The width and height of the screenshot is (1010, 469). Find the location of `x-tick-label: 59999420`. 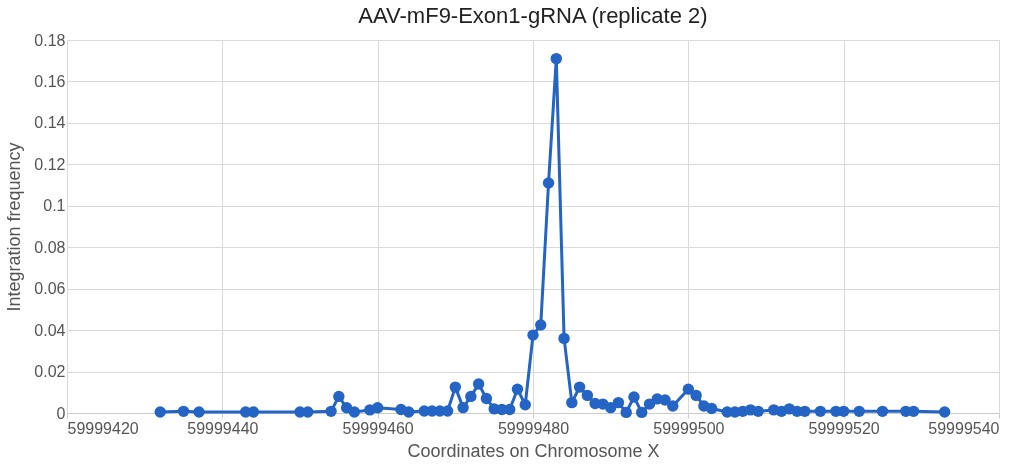

x-tick-label: 59999420 is located at coordinates (103, 428).